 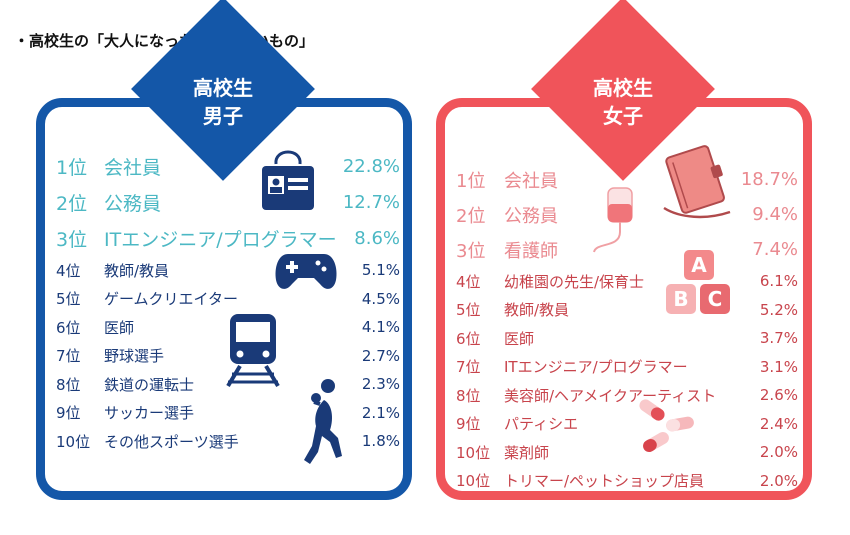 What do you see at coordinates (306, 271) in the screenshot?
I see `game-controller-icon` at bounding box center [306, 271].